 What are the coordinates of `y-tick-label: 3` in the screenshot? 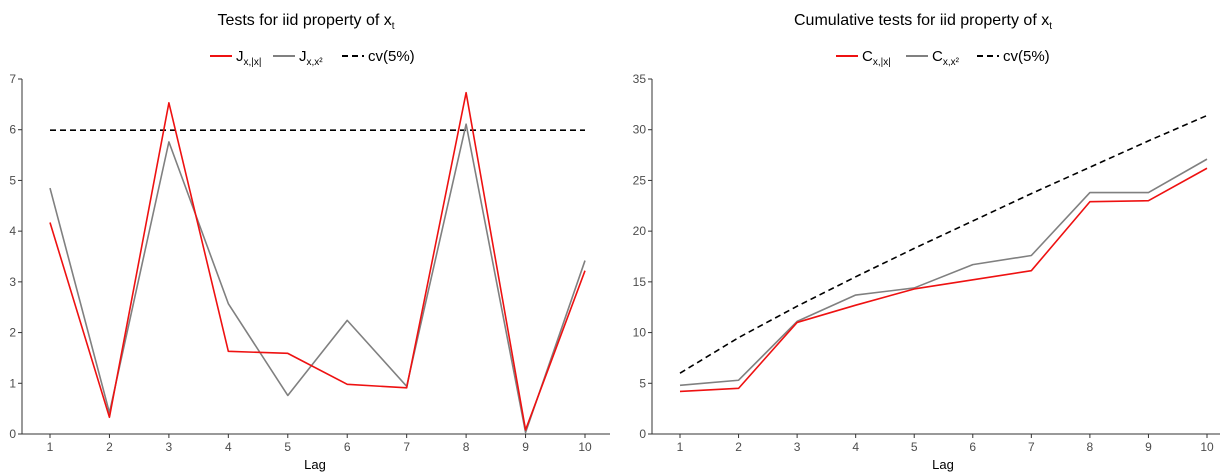 It's located at (12, 282).